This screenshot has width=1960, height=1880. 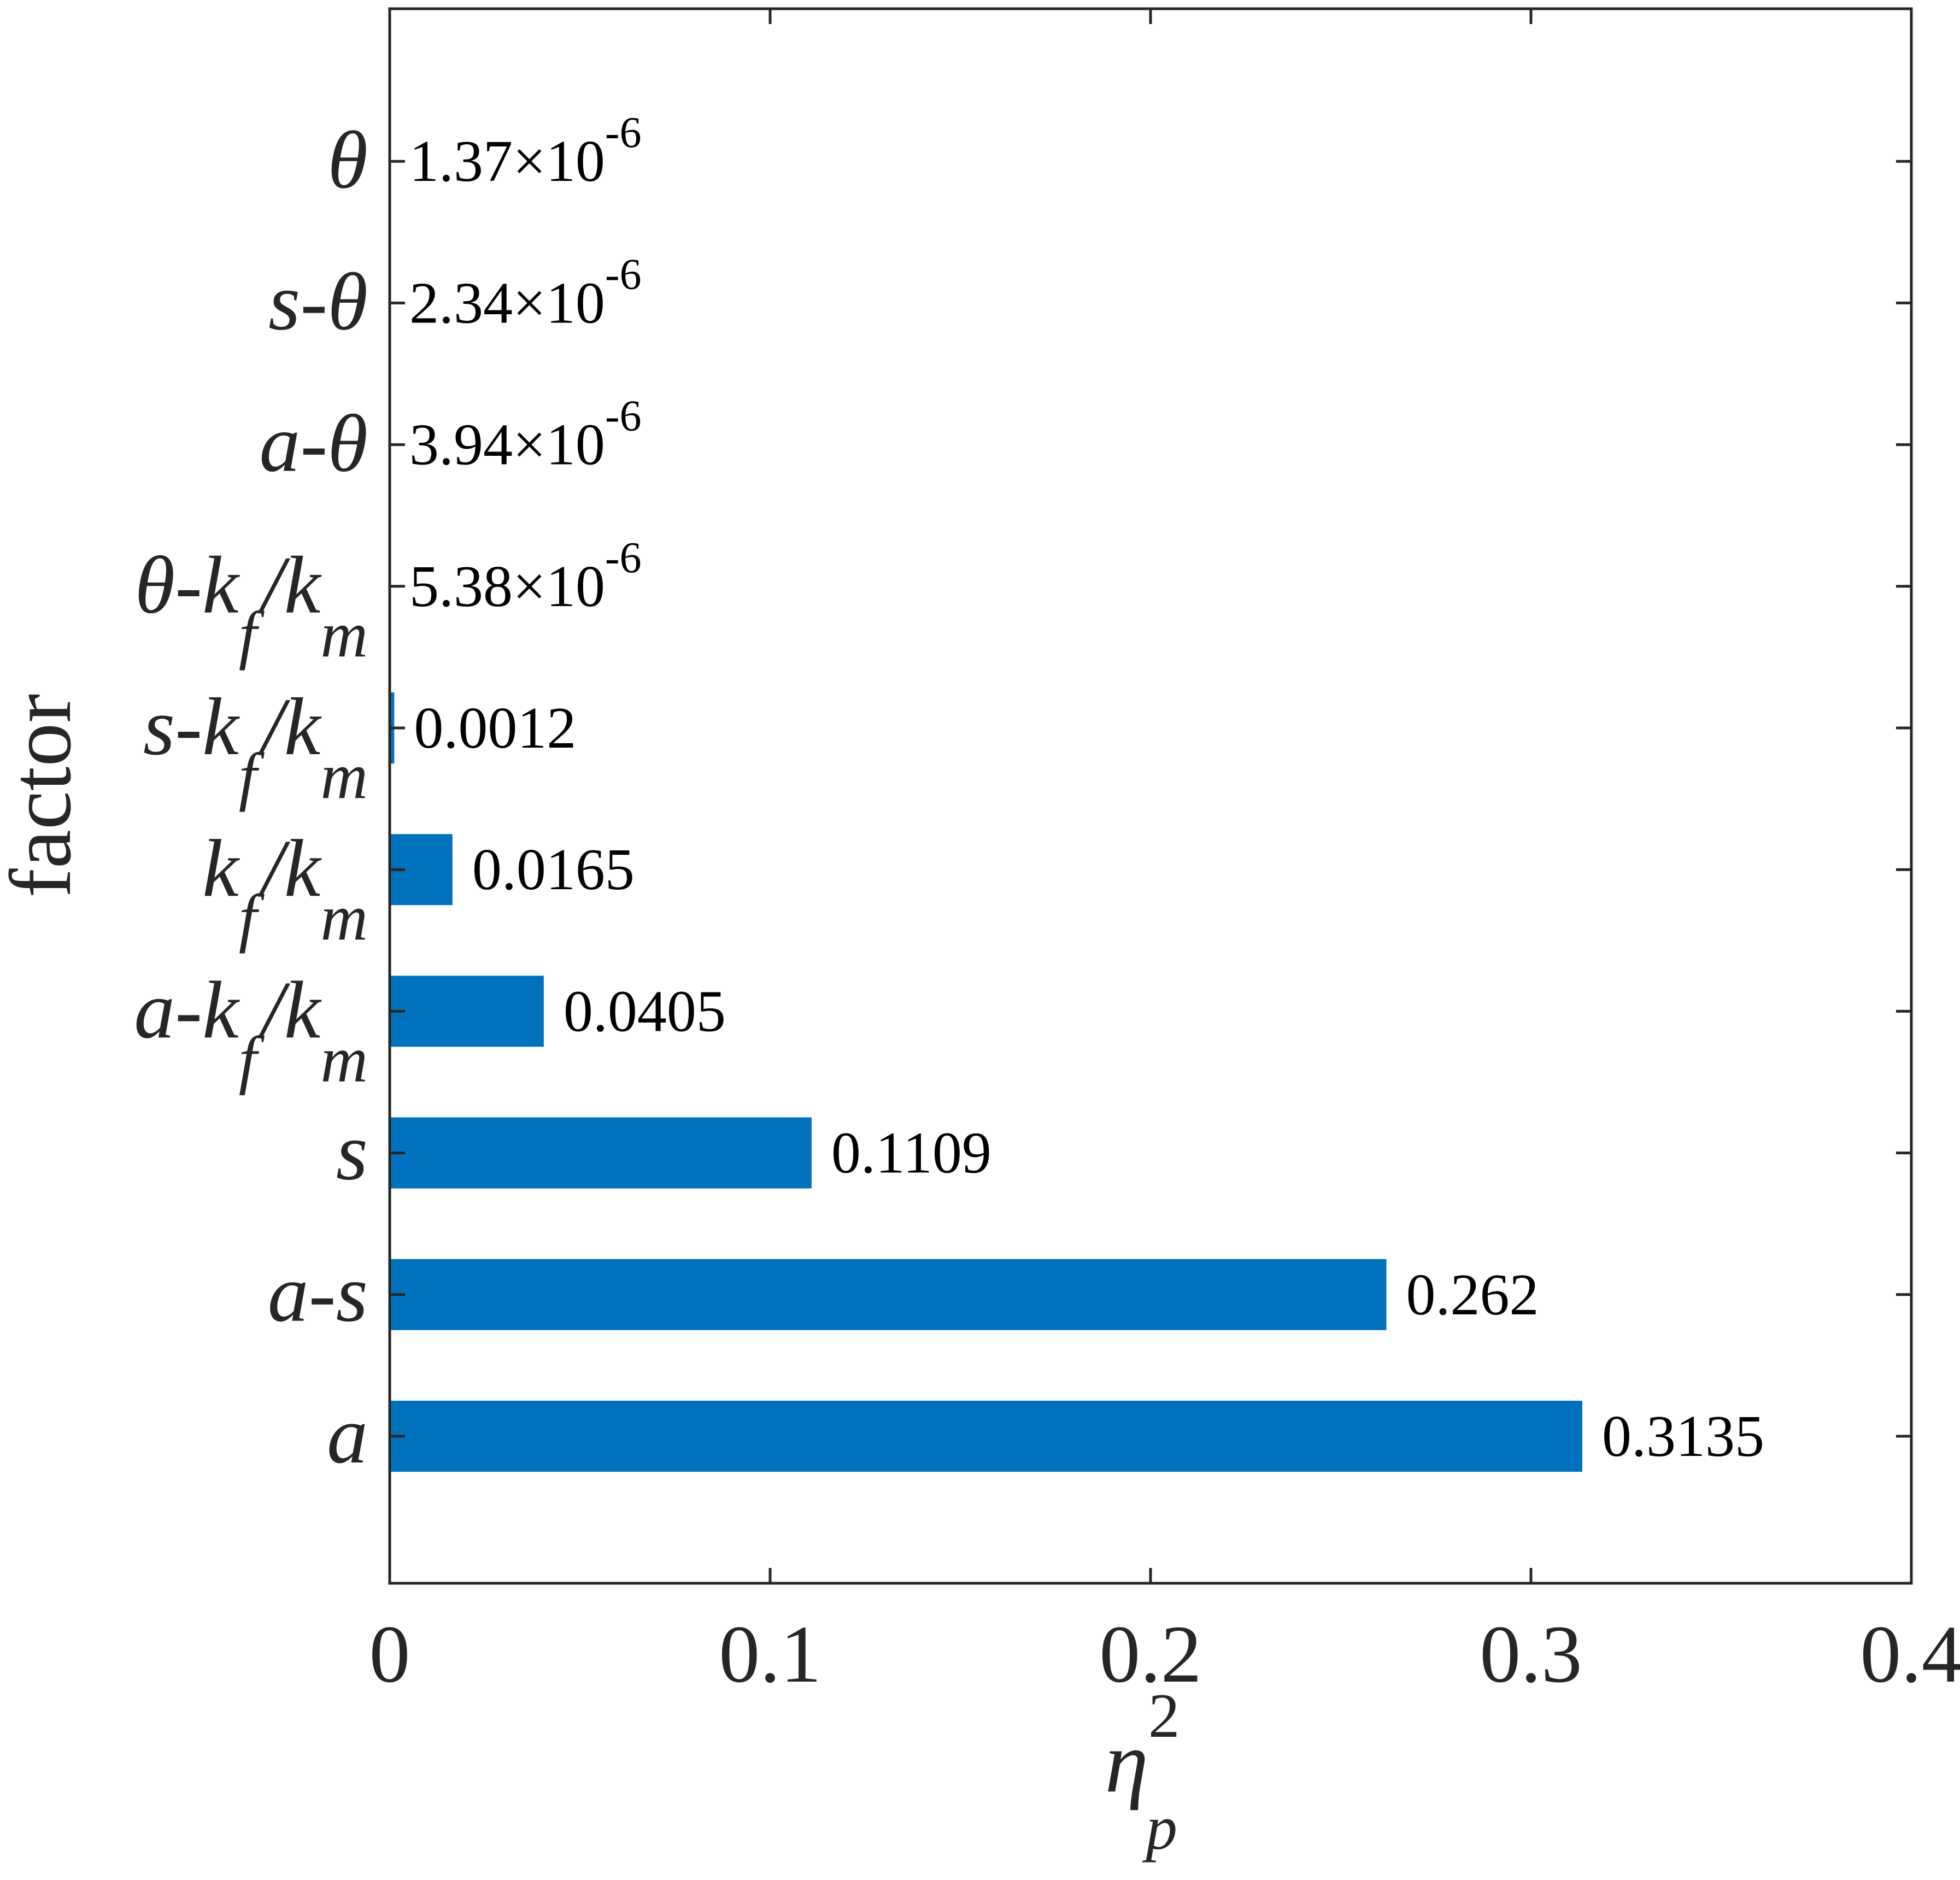 I want to click on y-tick-label: a-kf/km, so click(x=251, y=1030).